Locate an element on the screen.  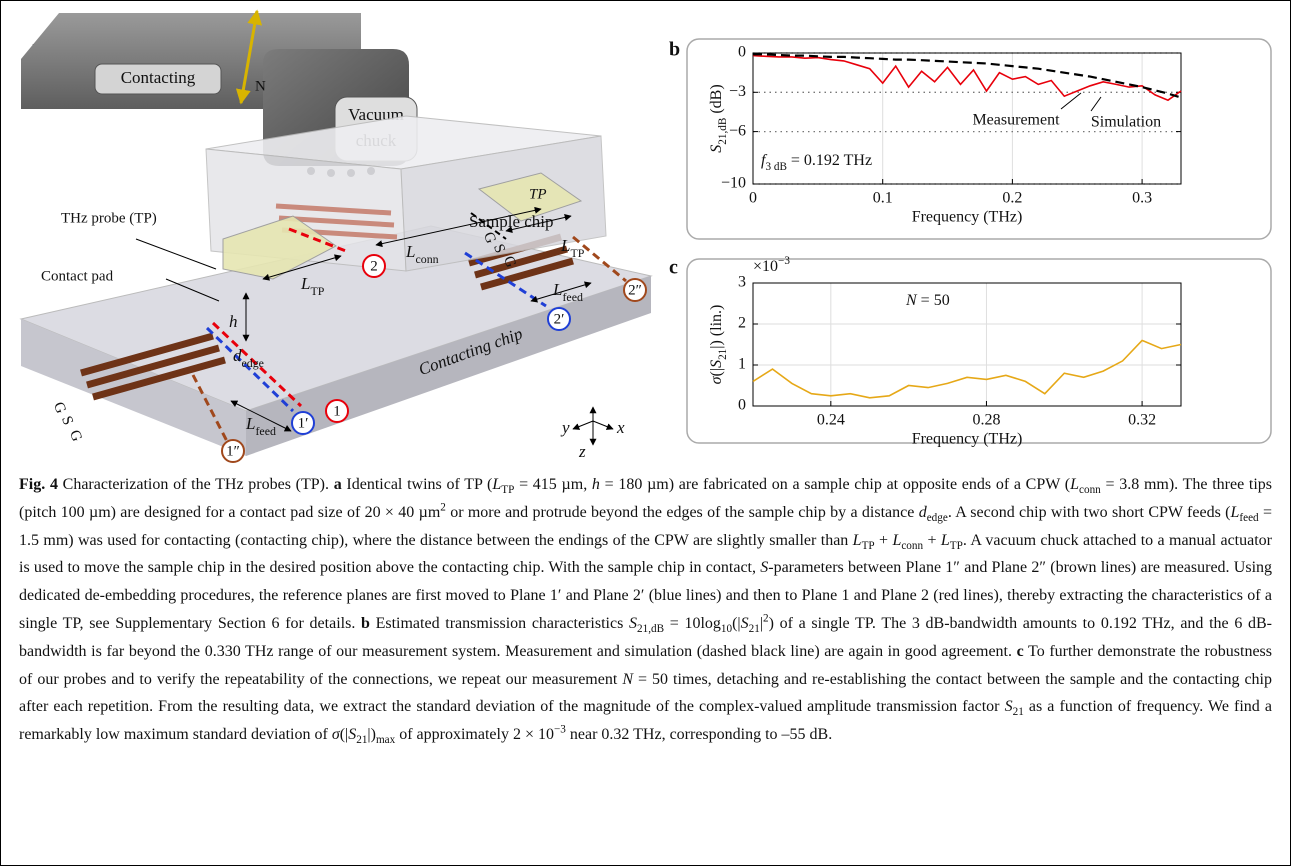
axis-label: y is located at coordinates (565, 427).